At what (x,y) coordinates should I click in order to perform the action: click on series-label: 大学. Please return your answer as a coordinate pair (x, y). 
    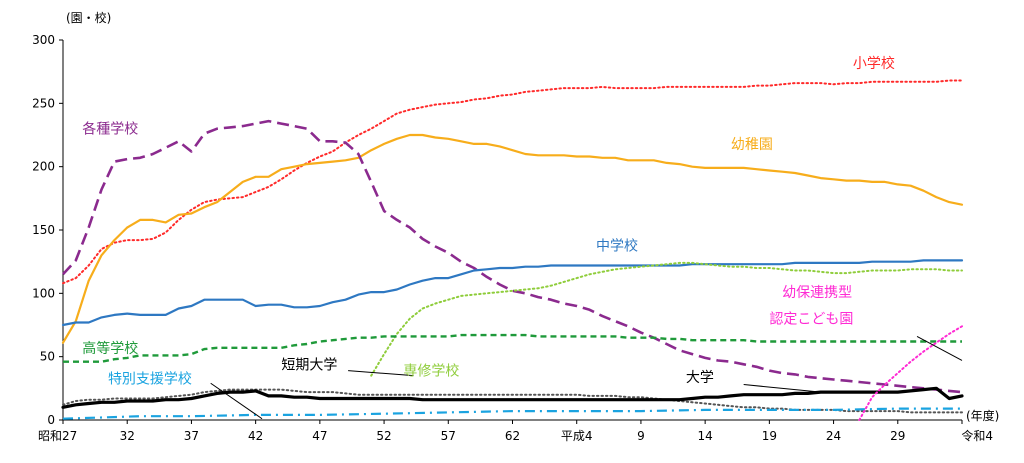
    Looking at the image, I should click on (700, 378).